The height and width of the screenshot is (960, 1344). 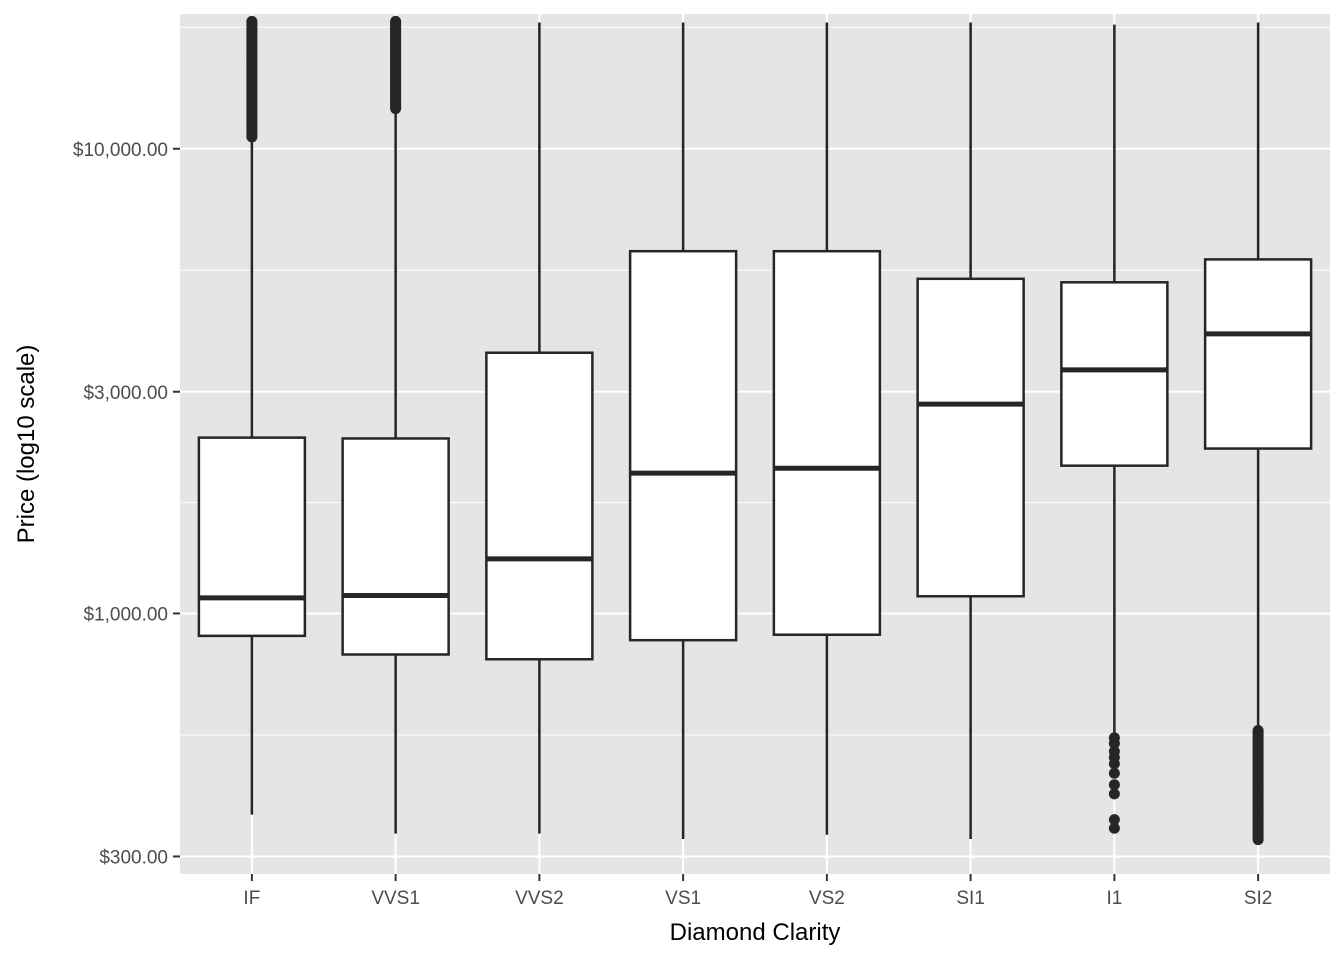 What do you see at coordinates (683, 898) in the screenshot?
I see `x-tick-label: VS1` at bounding box center [683, 898].